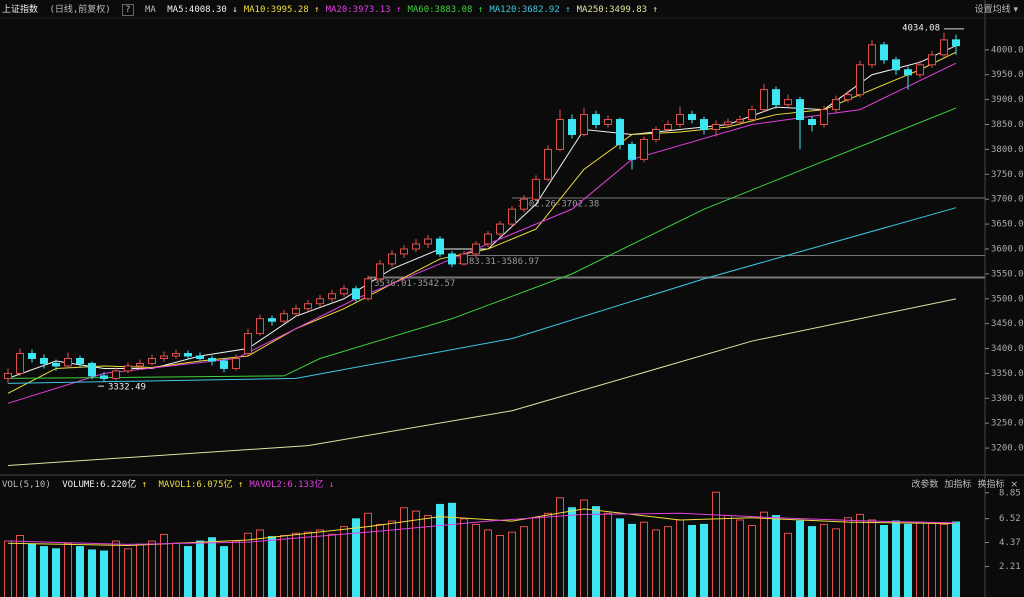  I want to click on help-button: ?, so click(128, 10).